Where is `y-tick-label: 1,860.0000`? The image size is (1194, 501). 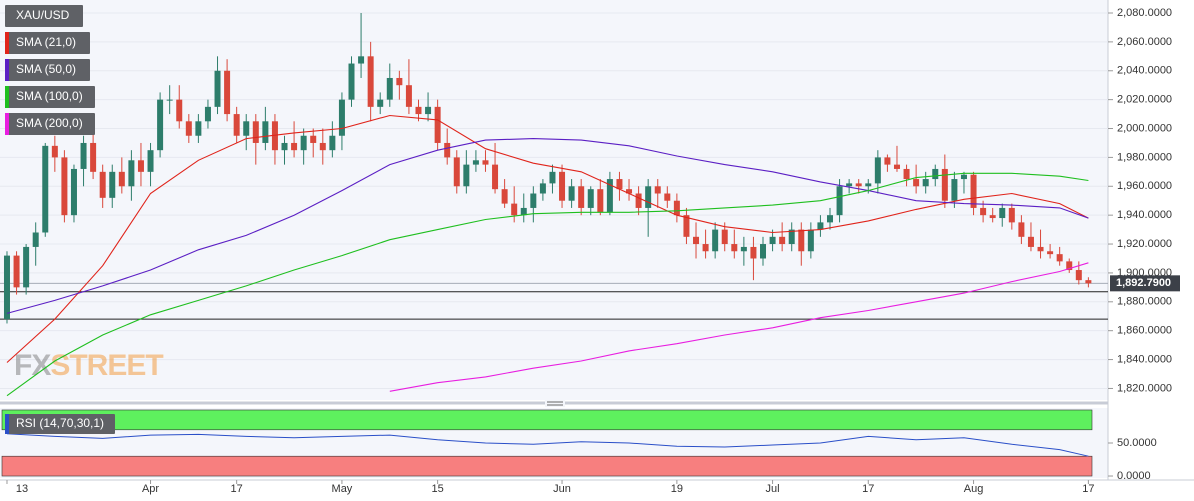
y-tick-label: 1,860.0000 is located at coordinates (1144, 331).